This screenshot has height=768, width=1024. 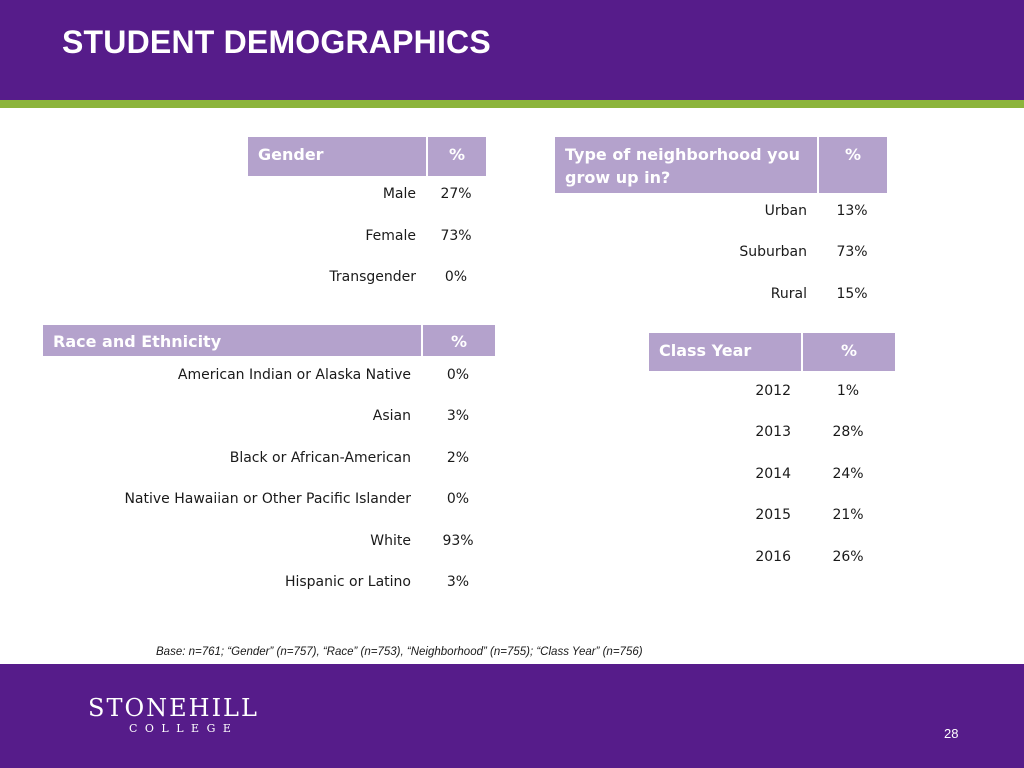 What do you see at coordinates (459, 341) in the screenshot?
I see `race-header-pct: %` at bounding box center [459, 341].